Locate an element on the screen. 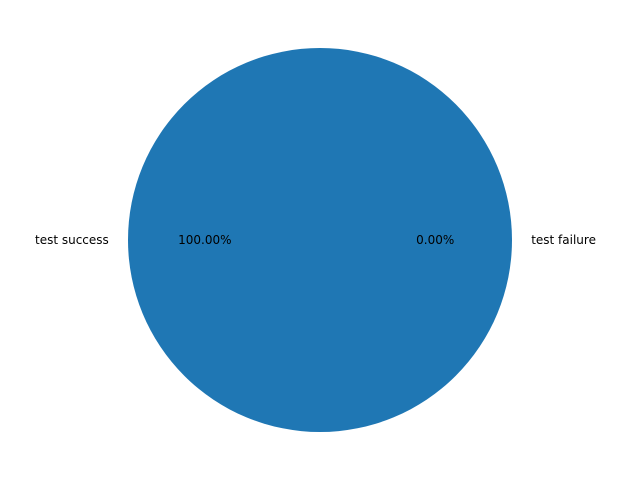 This screenshot has height=485, width=640. pie-percent-label-test-failure: 0.00% is located at coordinates (435, 240).